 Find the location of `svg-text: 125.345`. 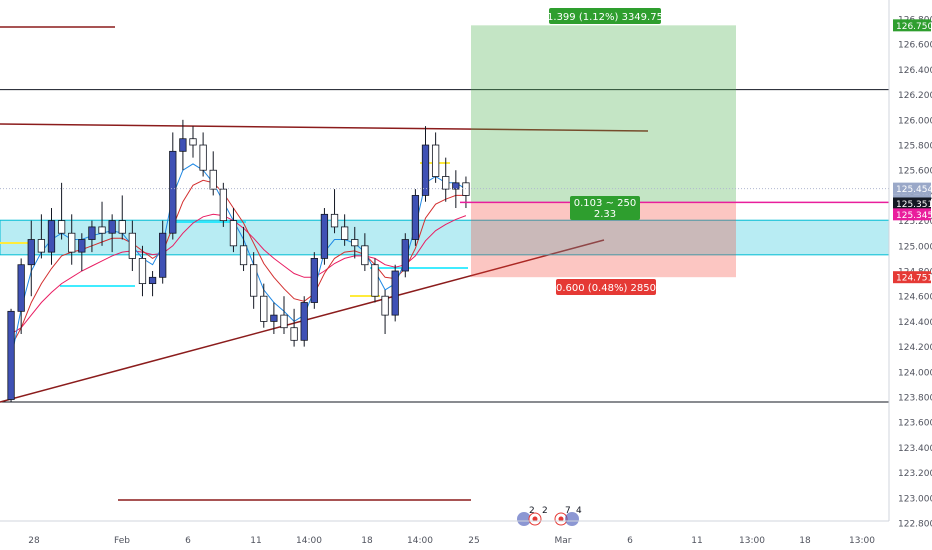

svg-text: 125.345 is located at coordinates (914, 216).